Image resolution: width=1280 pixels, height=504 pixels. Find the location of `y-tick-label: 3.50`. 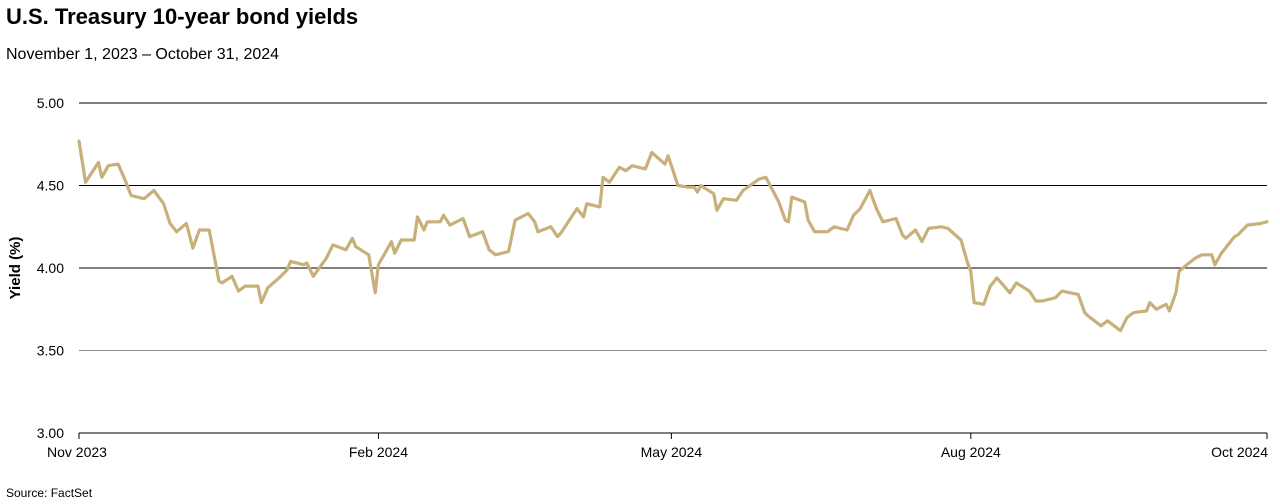

y-tick-label: 3.50 is located at coordinates (50, 351).